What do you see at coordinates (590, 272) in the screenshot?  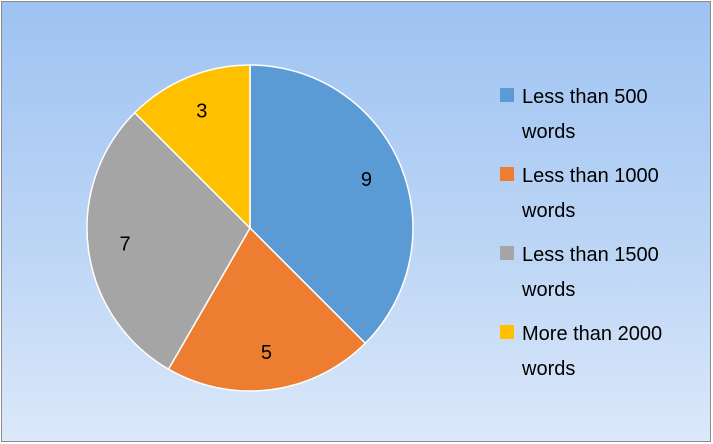 I see `legend-label: Less than 1500 words` at bounding box center [590, 272].